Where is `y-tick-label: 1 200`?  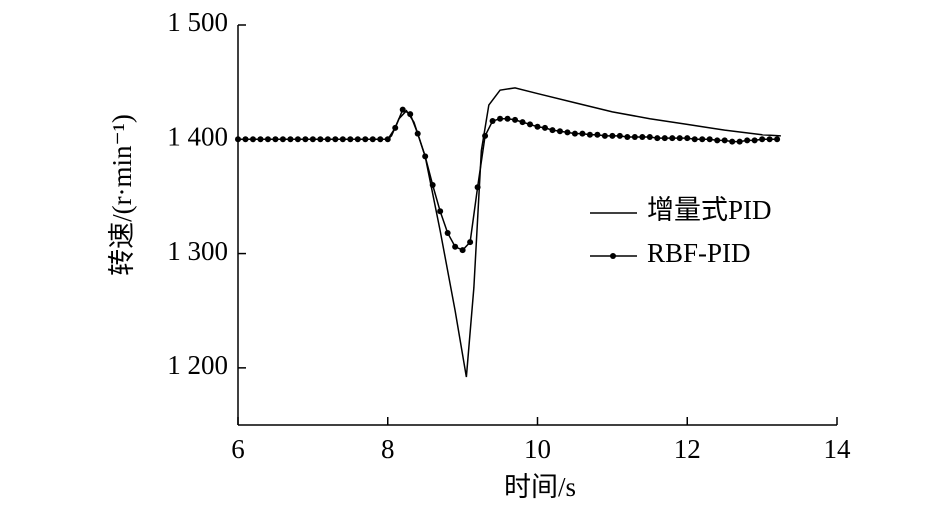
y-tick-label: 1 200 is located at coordinates (197, 365).